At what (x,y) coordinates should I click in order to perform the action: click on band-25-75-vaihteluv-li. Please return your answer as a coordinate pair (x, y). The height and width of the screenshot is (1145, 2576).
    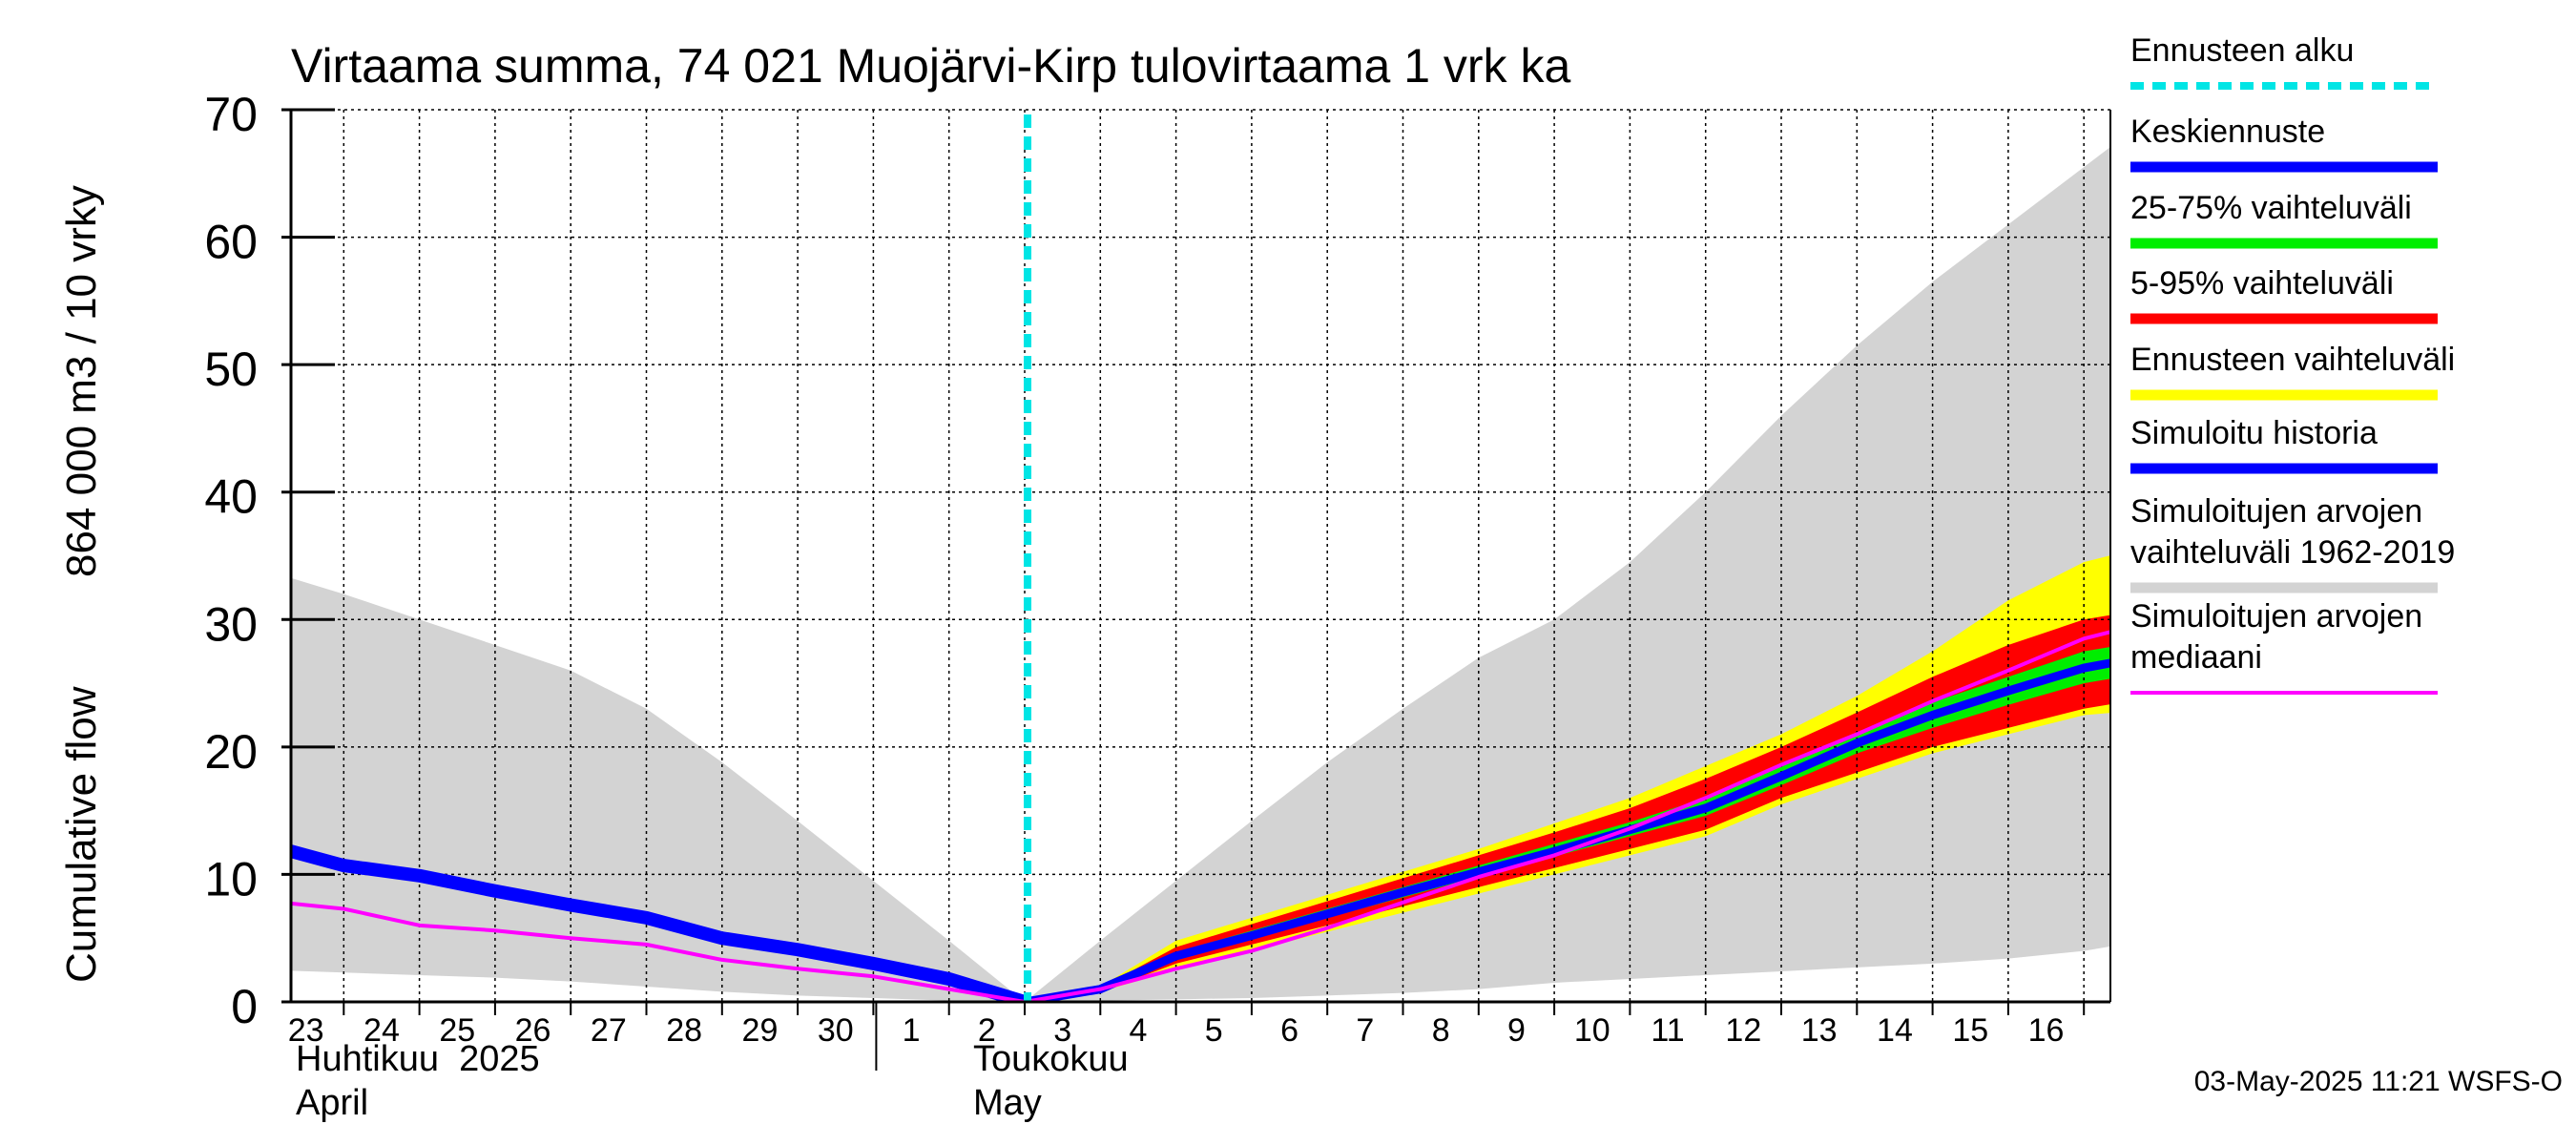
    Looking at the image, I should click on (1567, 824).